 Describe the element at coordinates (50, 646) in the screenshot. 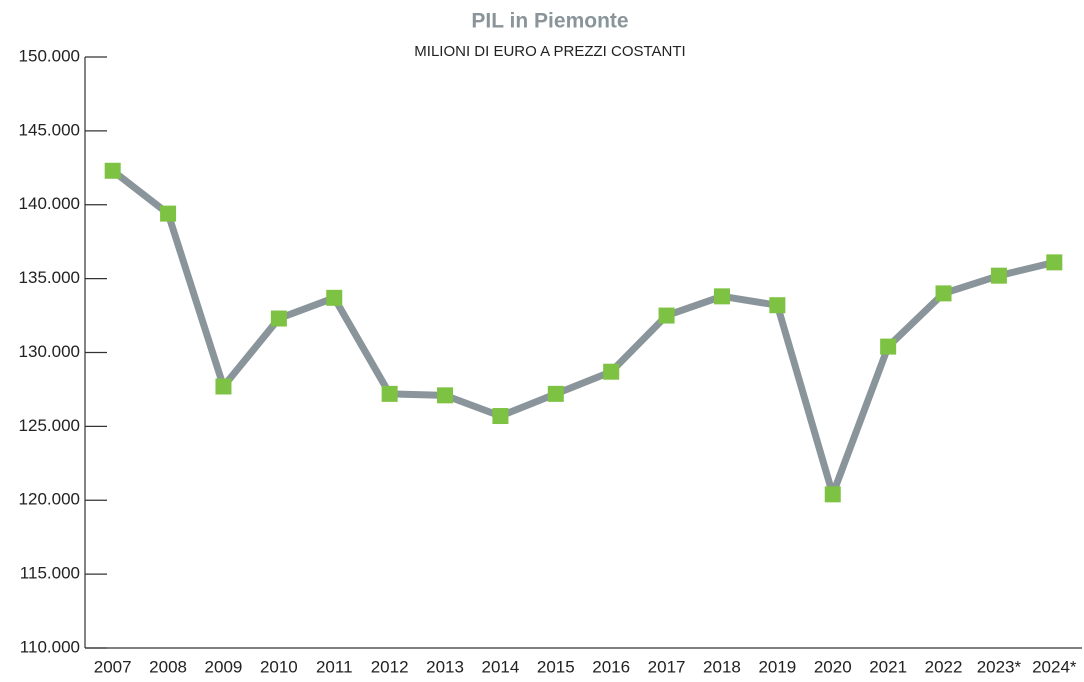

I see `y-tick-label: 110.000` at that location.